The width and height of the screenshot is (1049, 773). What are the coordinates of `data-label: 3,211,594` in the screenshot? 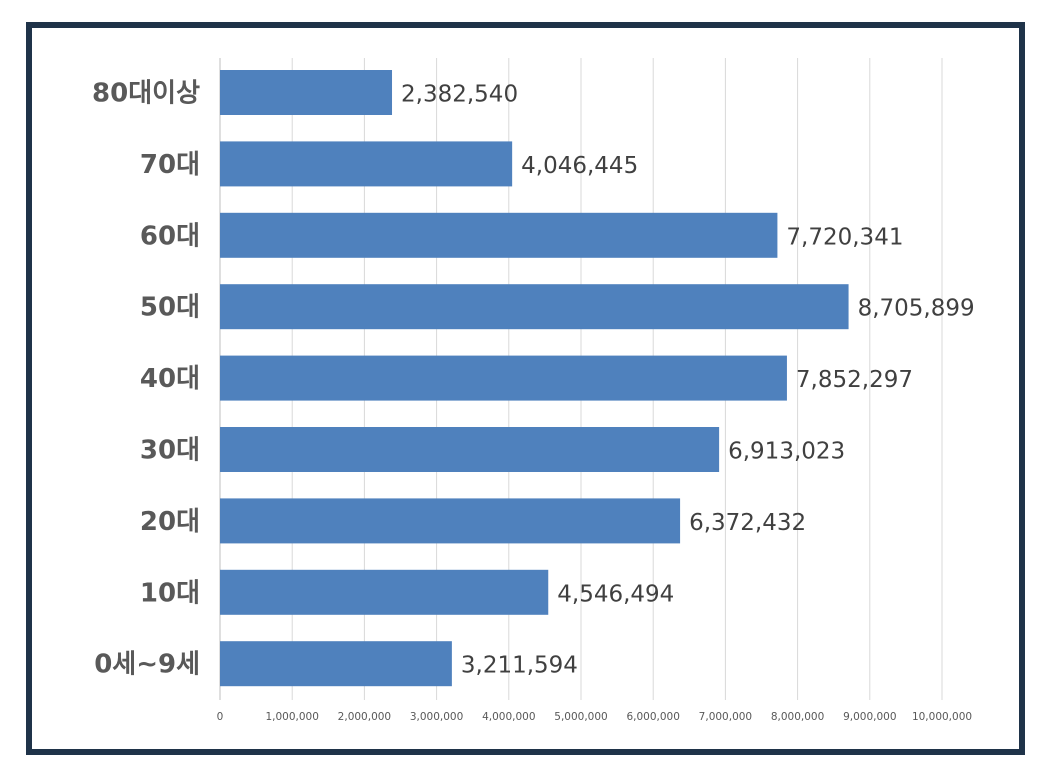 It's located at (519, 666).